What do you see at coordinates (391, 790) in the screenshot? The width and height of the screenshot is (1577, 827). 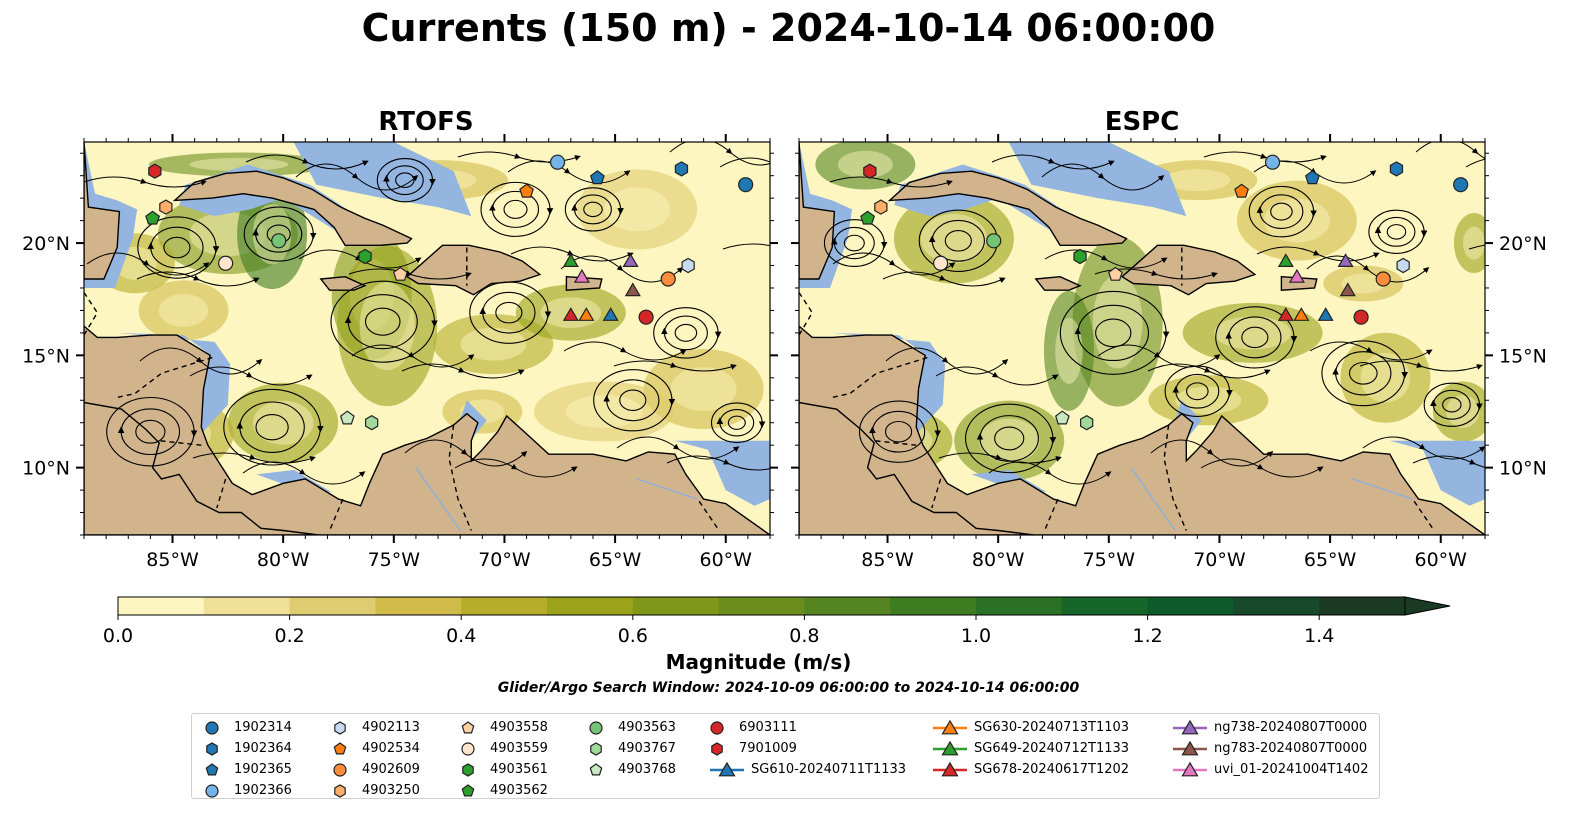 I see `legend-label: 4903250` at bounding box center [391, 790].